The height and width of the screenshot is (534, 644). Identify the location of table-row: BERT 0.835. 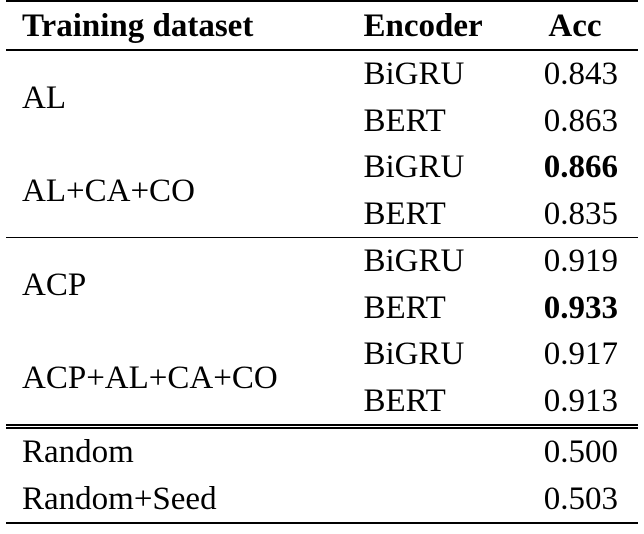
(322, 214).